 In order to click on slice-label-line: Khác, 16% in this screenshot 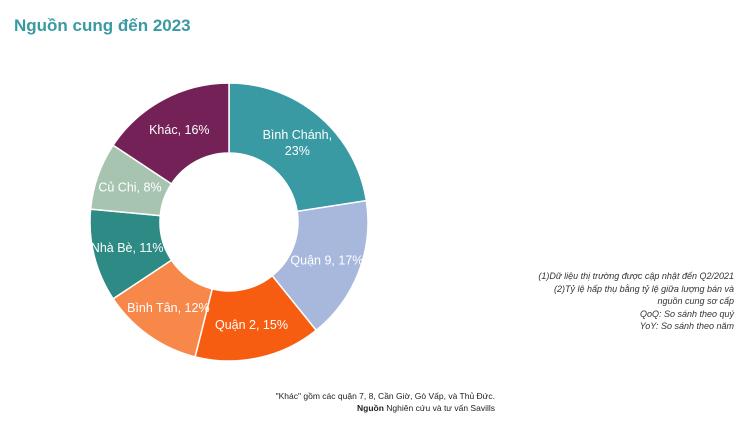, I will do `click(179, 130)`.